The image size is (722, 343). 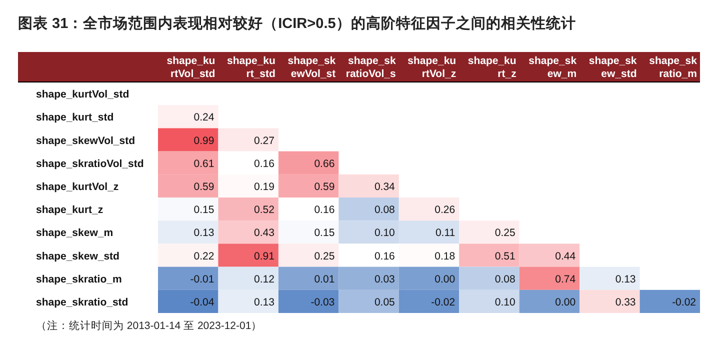 What do you see at coordinates (371, 67) in the screenshot?
I see `x-tick-label: shape_skratioVol_s` at bounding box center [371, 67].